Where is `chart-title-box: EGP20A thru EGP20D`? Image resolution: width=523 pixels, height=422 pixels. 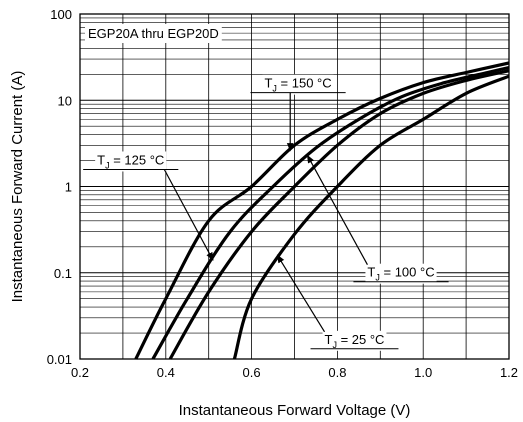 chart-title-box: EGP20A thru EGP20D is located at coordinates (153, 33).